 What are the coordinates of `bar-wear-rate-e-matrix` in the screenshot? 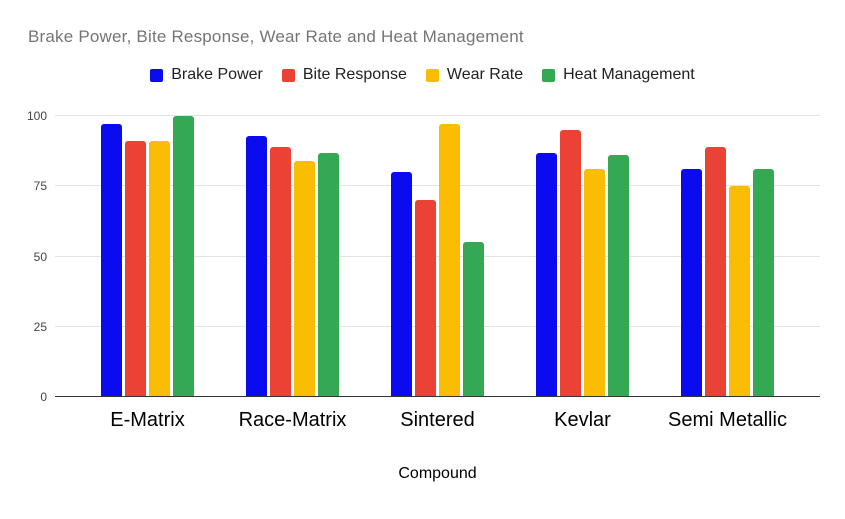 It's located at (159, 269).